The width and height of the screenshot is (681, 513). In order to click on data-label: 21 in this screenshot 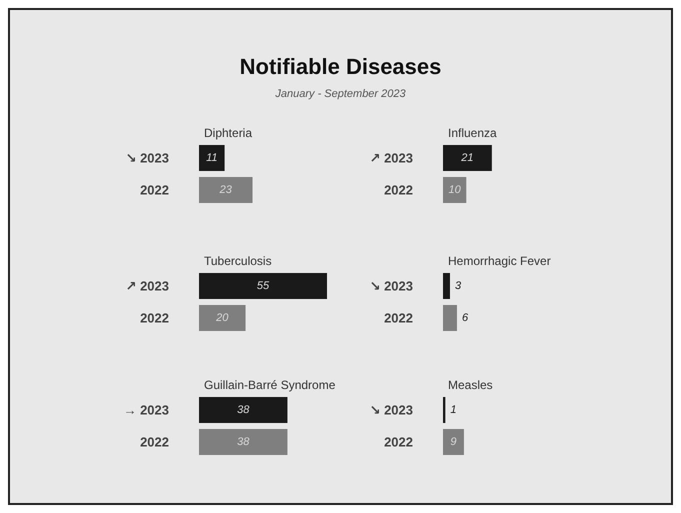, I will do `click(467, 158)`.